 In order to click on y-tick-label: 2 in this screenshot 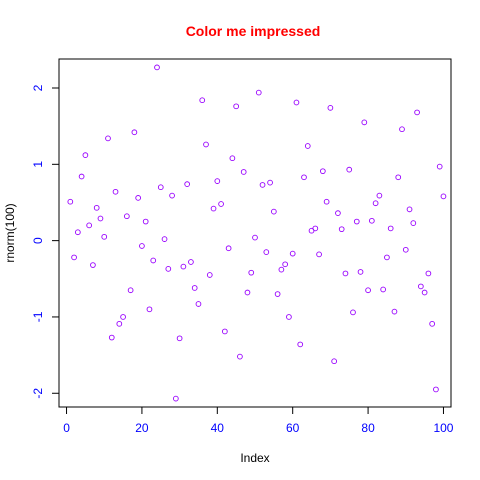, I will do `click(38, 87)`.